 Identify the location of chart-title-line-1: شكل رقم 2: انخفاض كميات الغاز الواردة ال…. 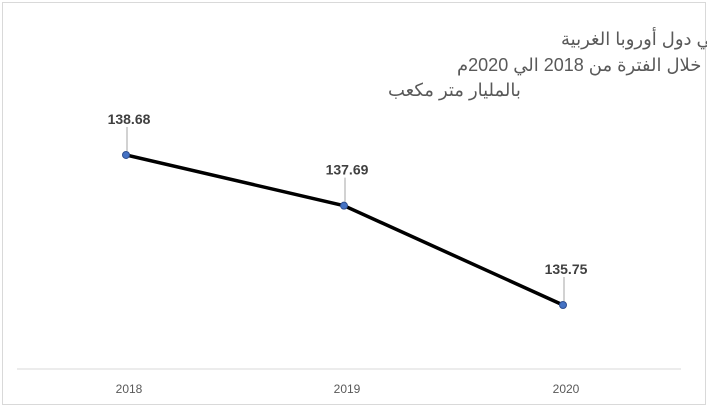
(634, 38).